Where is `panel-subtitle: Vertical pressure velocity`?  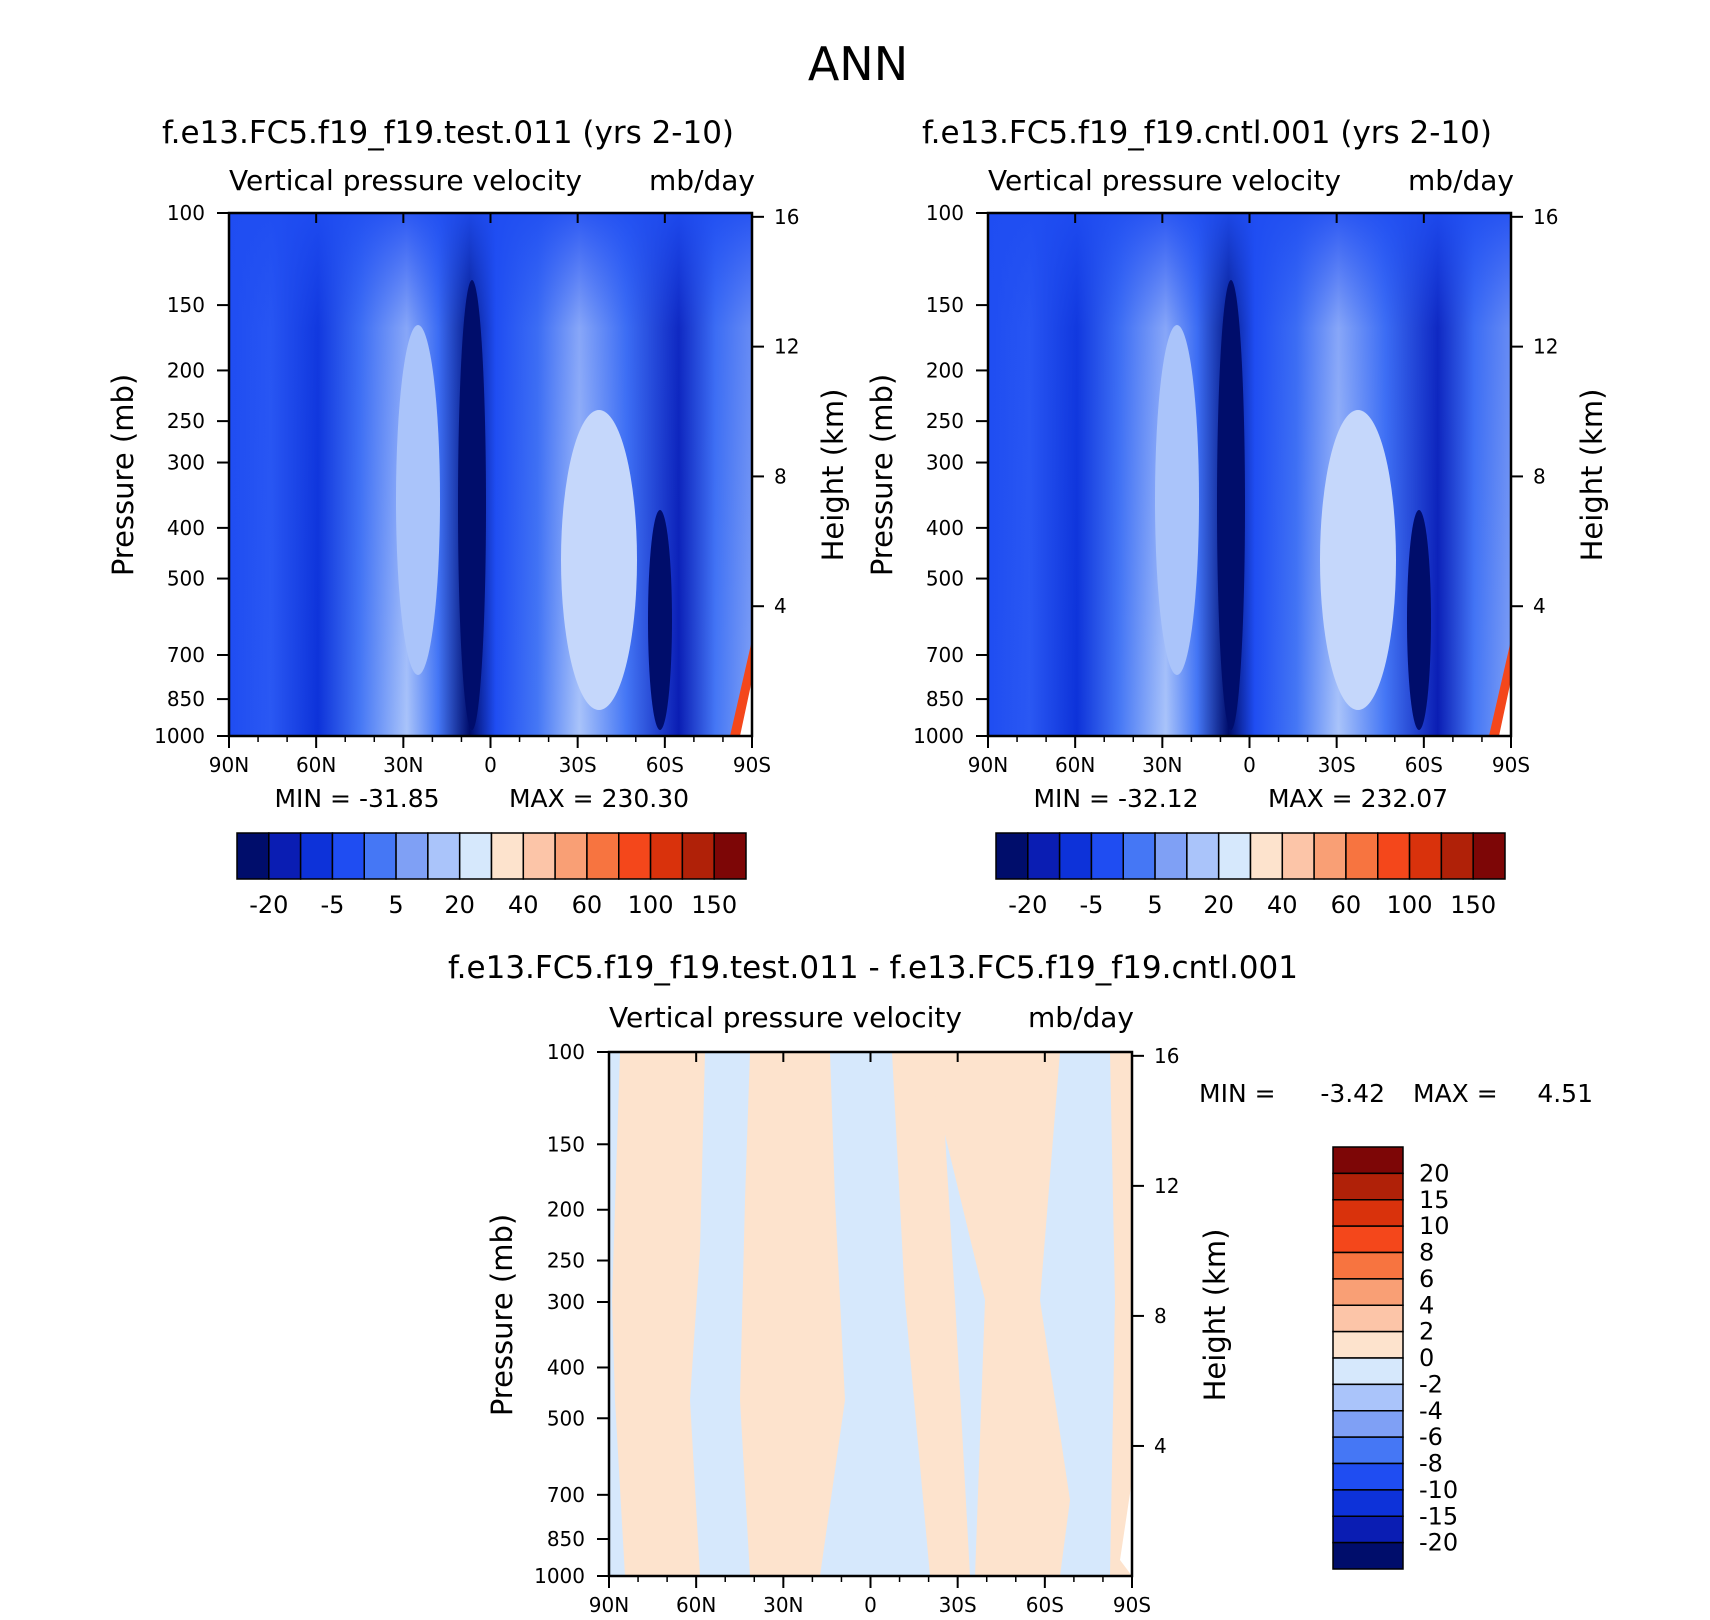 panel-subtitle: Vertical pressure velocity is located at coordinates (785, 1017).